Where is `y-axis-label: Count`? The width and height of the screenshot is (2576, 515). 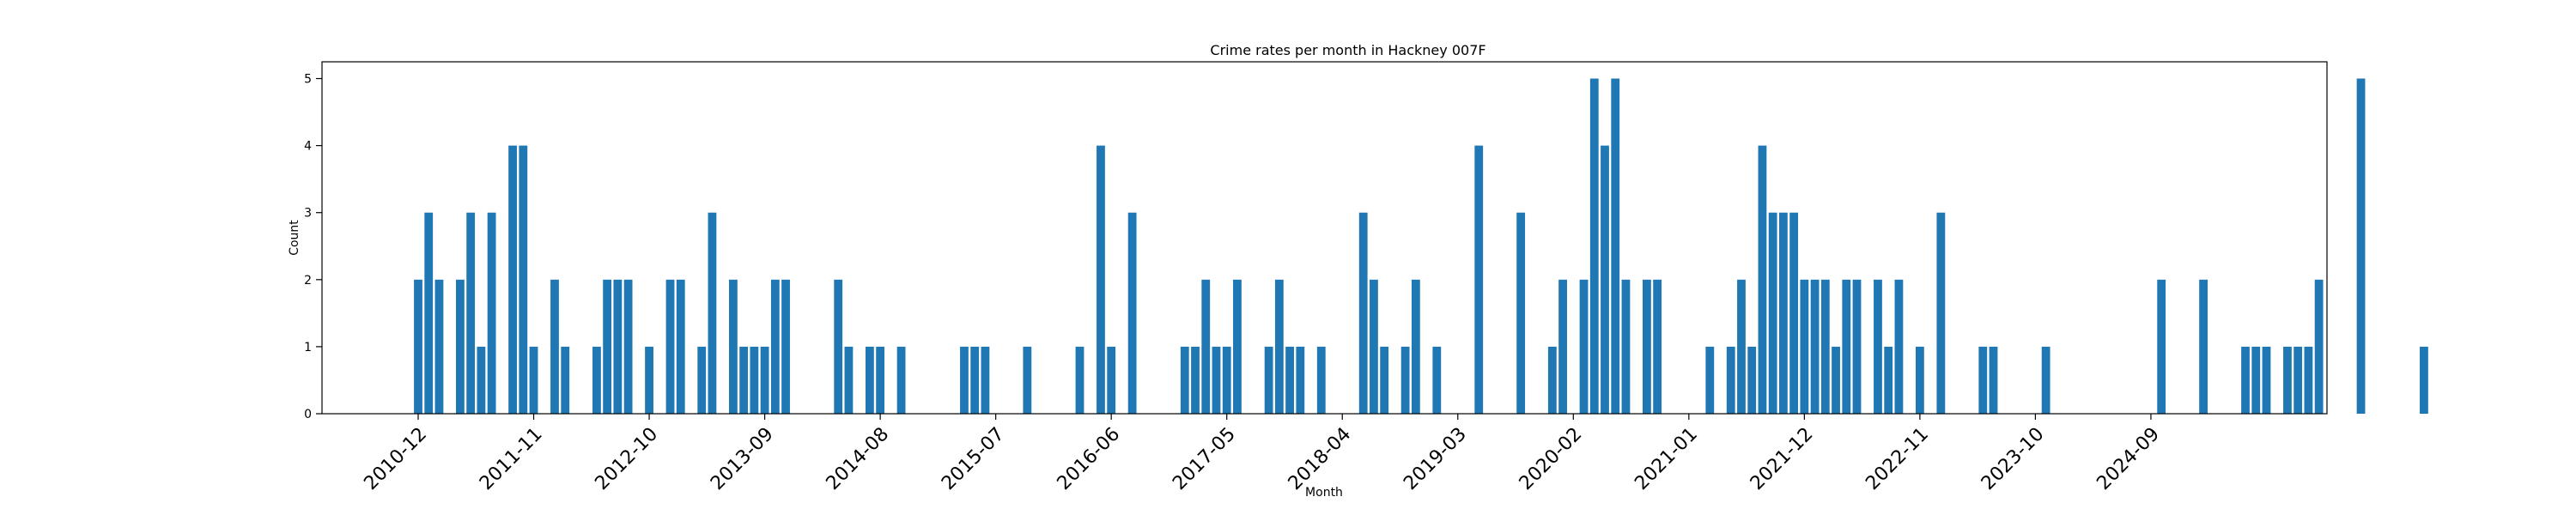
y-axis-label: Count is located at coordinates (294, 238).